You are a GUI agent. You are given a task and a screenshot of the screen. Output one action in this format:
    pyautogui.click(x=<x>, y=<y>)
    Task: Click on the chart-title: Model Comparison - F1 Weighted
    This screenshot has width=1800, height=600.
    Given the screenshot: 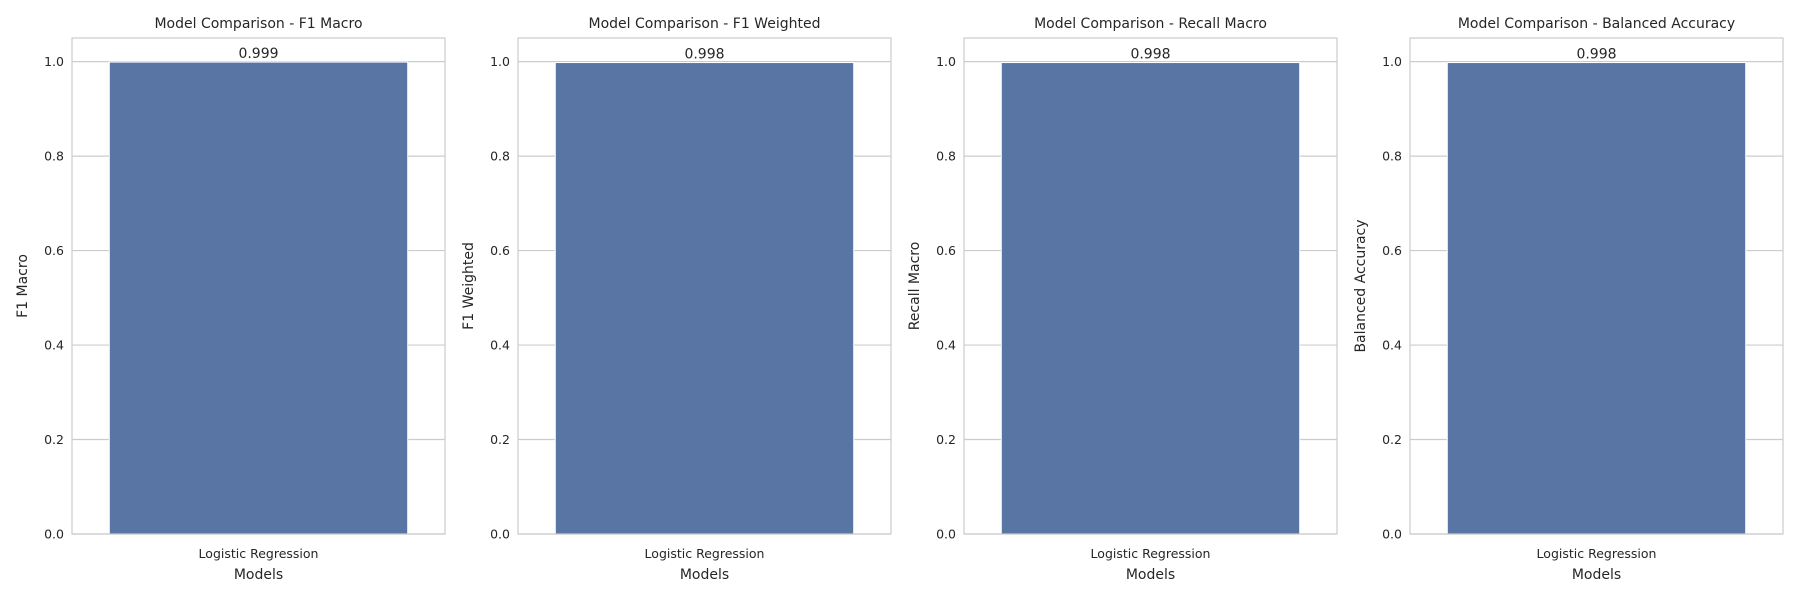 What is the action you would take?
    pyautogui.click(x=705, y=24)
    